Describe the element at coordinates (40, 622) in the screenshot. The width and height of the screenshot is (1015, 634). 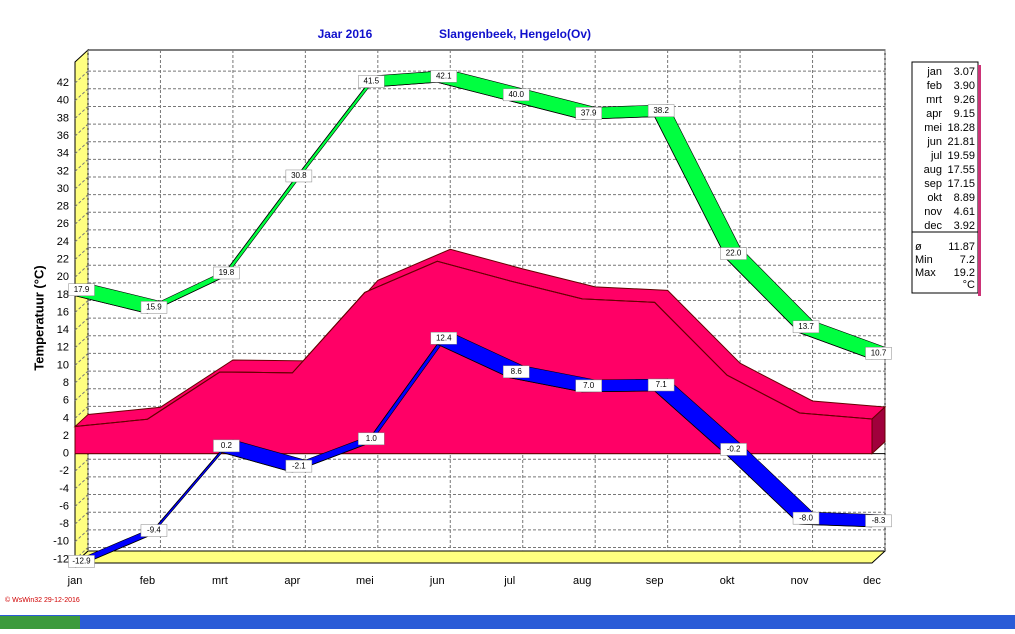
I see `start-button` at that location.